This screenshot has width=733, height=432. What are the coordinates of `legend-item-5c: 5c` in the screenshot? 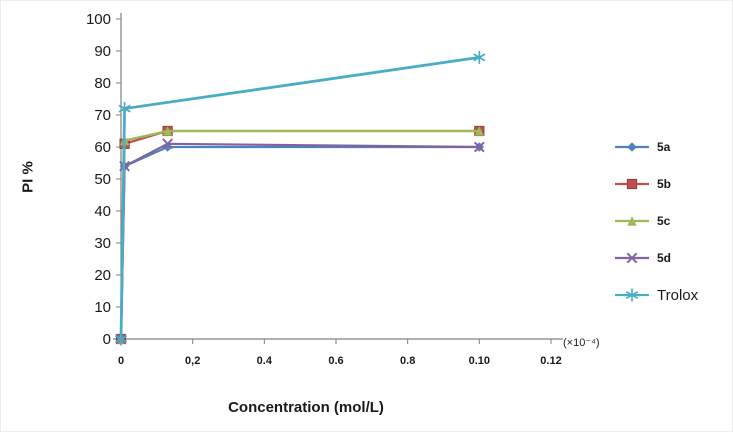 It's located at (655, 221).